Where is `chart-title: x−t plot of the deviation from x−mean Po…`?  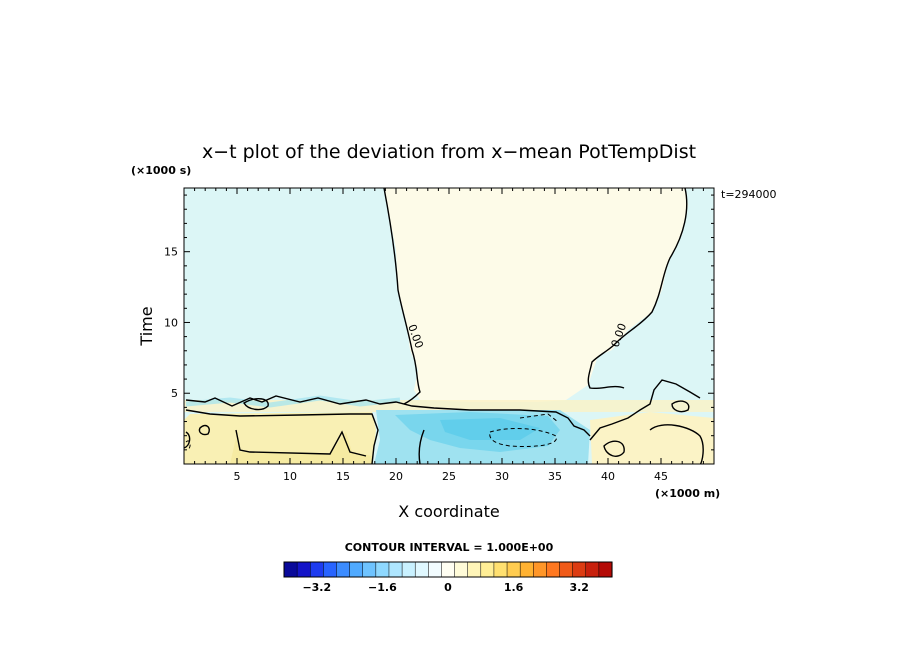
chart-title: x−t plot of the deviation from x−mean Po… is located at coordinates (449, 152).